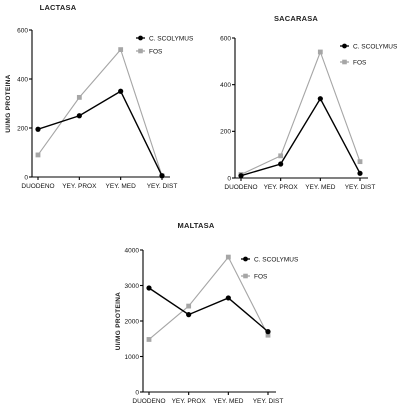  I want to click on y-tick-label: 1000, so click(132, 357).